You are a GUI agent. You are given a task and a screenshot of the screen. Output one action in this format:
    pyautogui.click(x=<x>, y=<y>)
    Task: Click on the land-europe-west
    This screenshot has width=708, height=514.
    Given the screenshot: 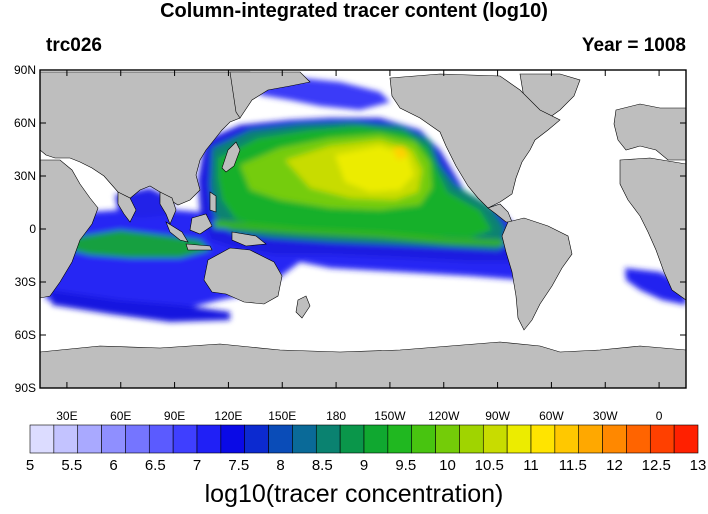 What is the action you would take?
    pyautogui.click(x=649, y=132)
    